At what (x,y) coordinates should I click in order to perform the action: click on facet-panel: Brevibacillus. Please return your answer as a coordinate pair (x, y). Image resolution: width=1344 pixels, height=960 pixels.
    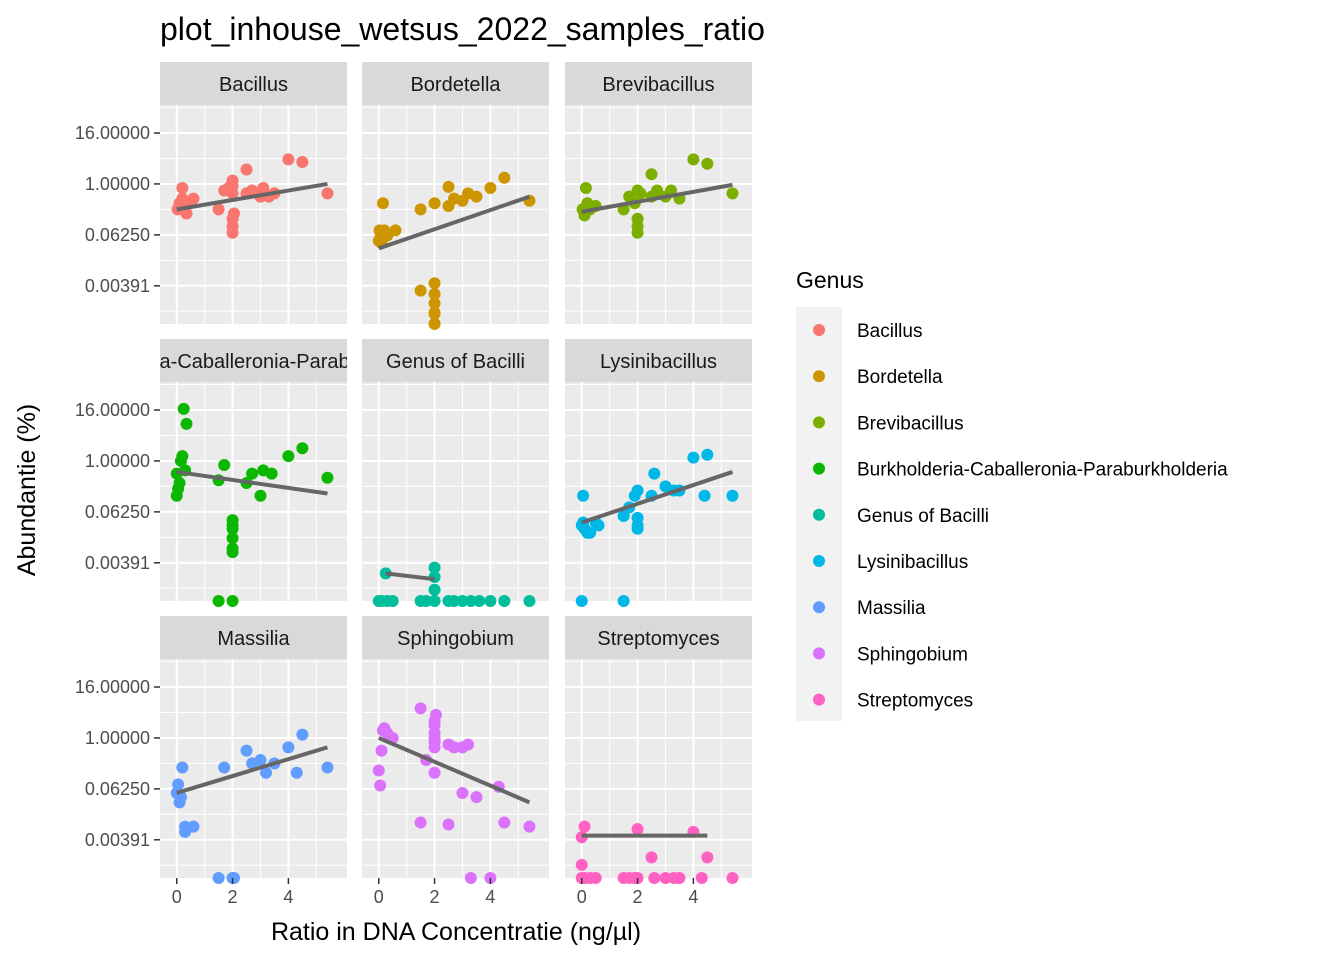
    Looking at the image, I should click on (652, 193).